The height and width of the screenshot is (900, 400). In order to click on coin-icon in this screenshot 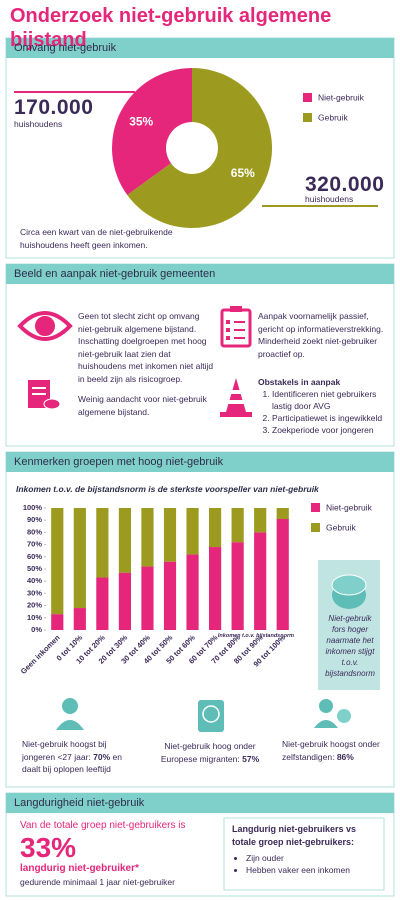, I will do `click(349, 591)`.